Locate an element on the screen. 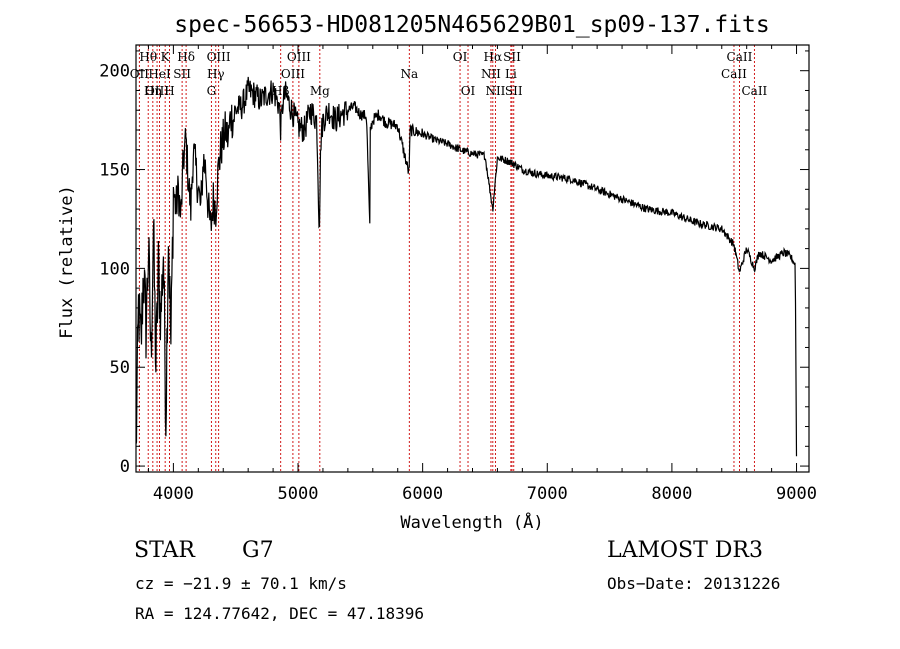 This screenshot has height=649, width=900. line-label-17: OI is located at coordinates (460, 57).